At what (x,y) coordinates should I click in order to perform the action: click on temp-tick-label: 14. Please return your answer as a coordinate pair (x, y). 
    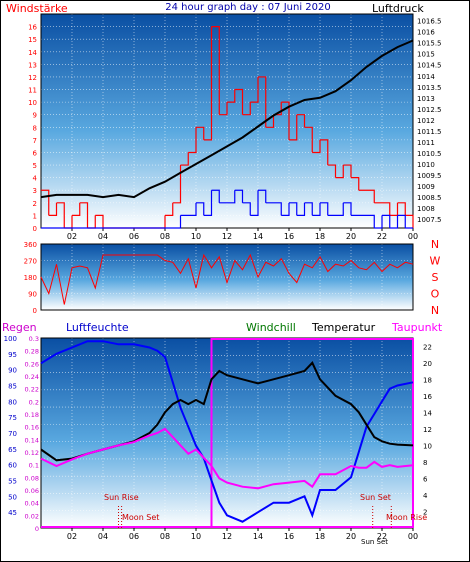
    Looking at the image, I should click on (427, 413).